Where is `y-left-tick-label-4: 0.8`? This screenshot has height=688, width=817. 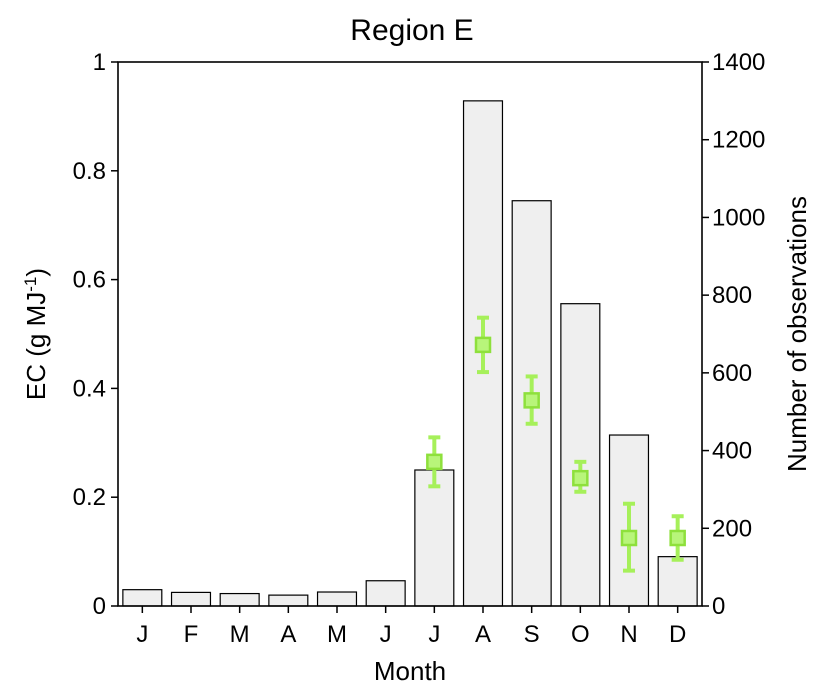 y-left-tick-label-4: 0.8 is located at coordinates (89, 171).